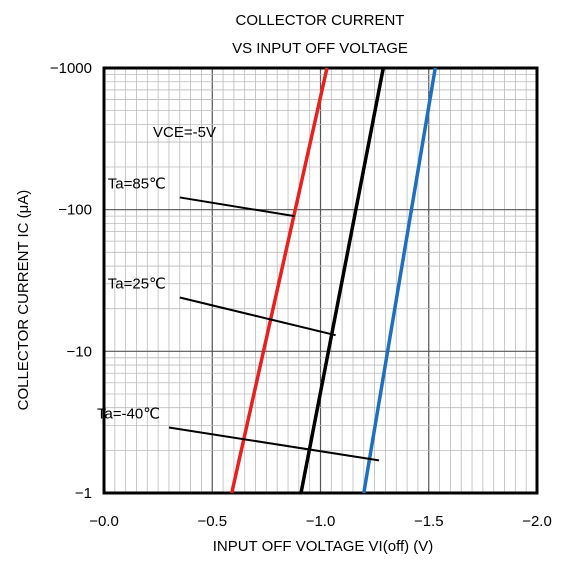  What do you see at coordinates (212, 521) in the screenshot?
I see `x-tick-label: −0.5` at bounding box center [212, 521].